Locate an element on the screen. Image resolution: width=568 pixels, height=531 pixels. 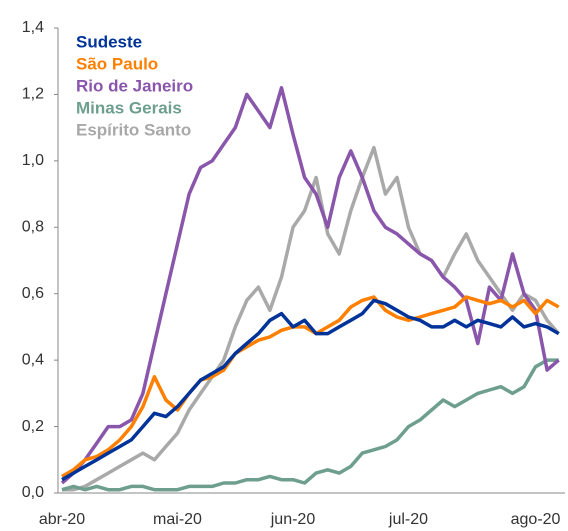
y-tick-label: 1,0 is located at coordinates (33, 160).